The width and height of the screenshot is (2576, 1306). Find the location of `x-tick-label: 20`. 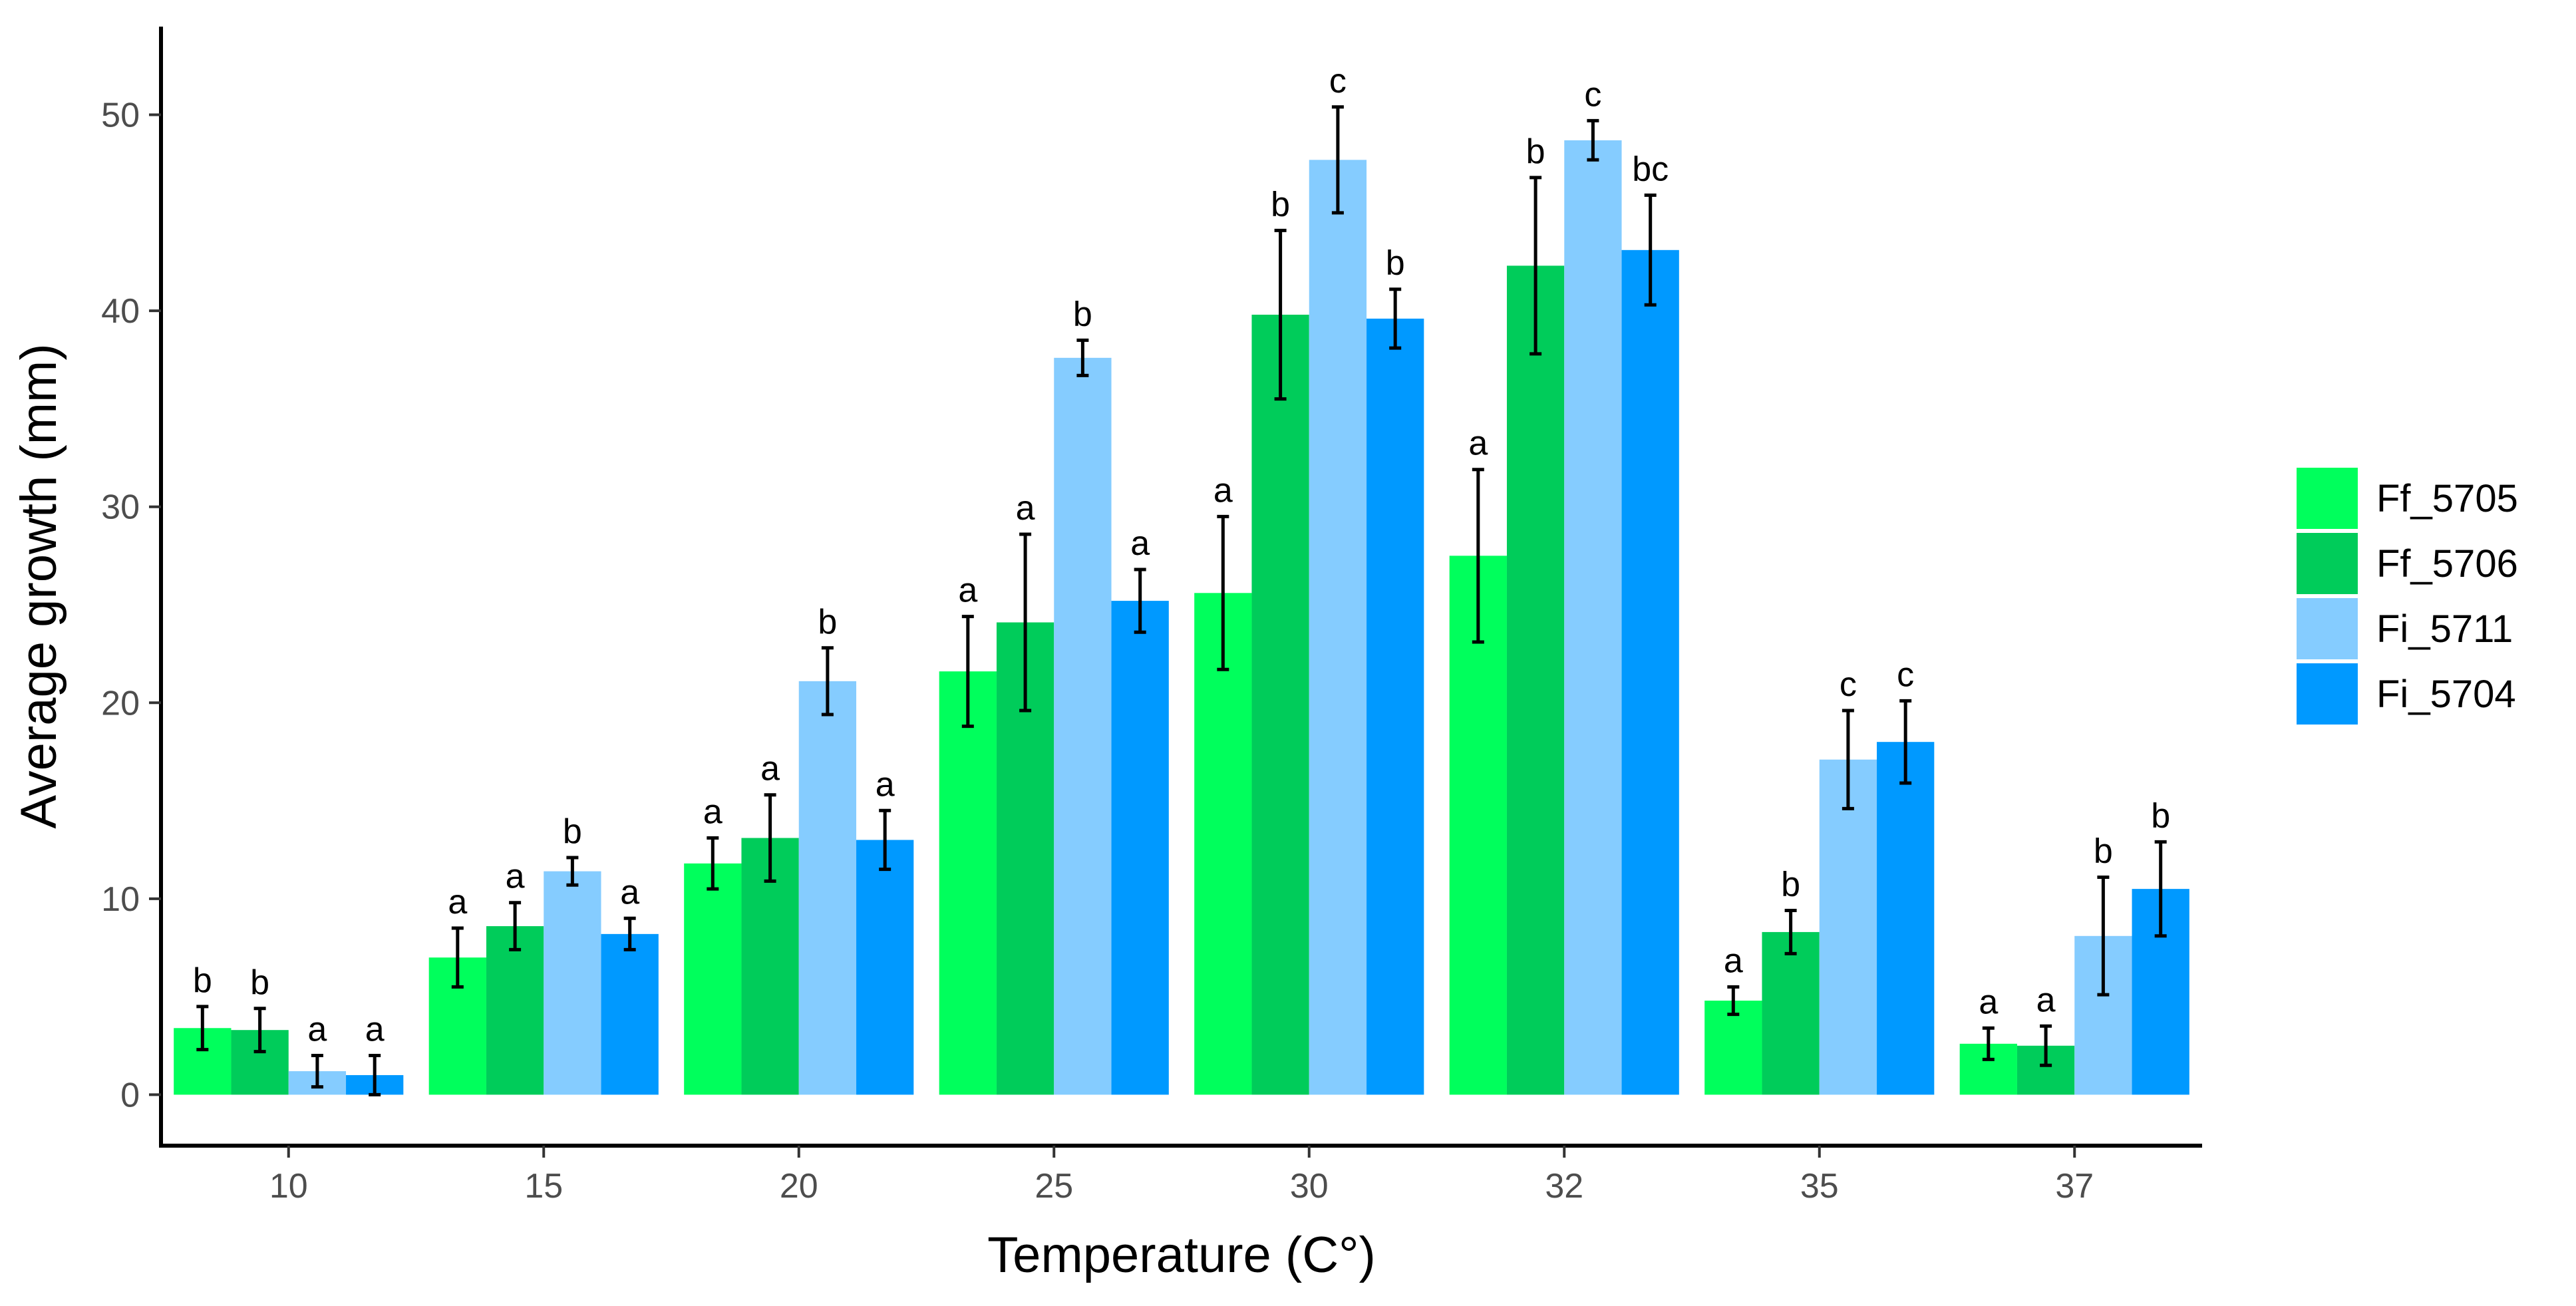

x-tick-label: 20 is located at coordinates (799, 1186).